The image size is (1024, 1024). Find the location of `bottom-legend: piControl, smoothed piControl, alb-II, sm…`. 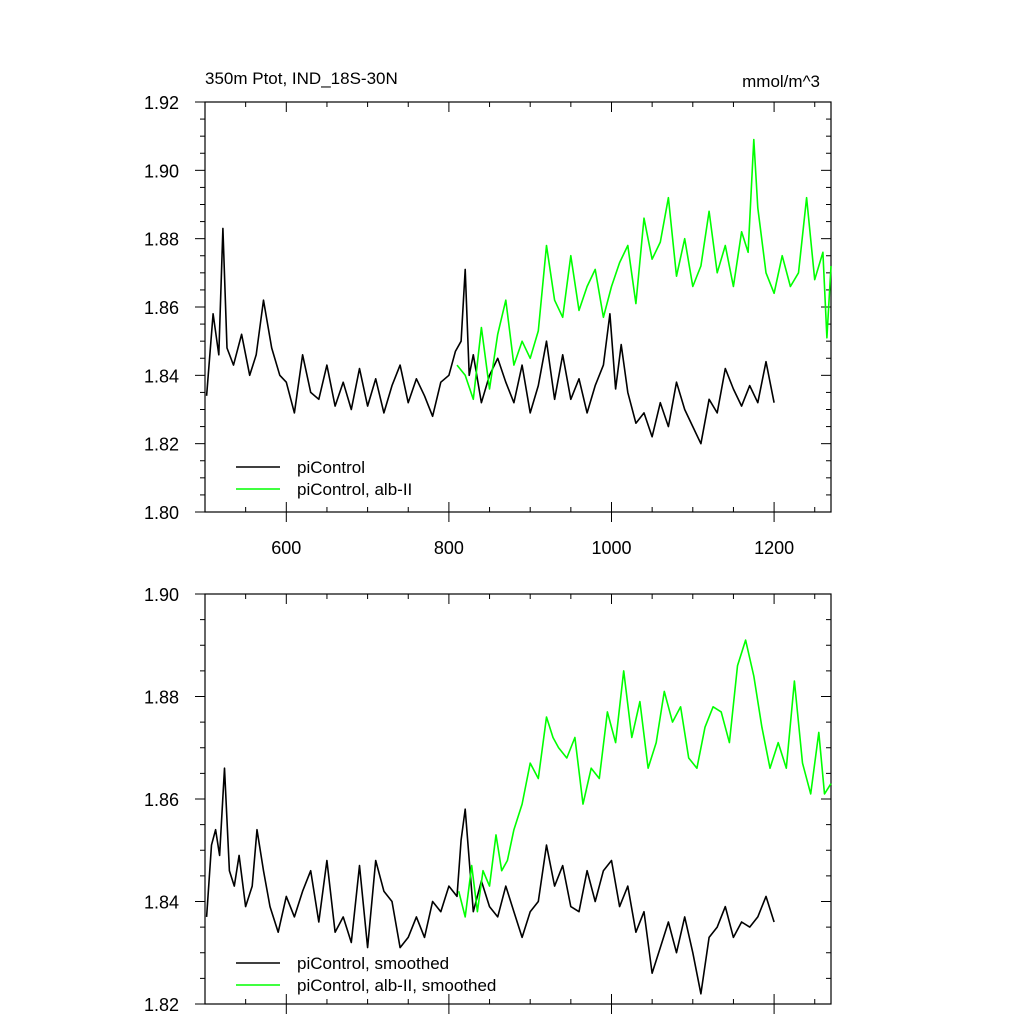

bottom-legend: piControl, smoothed piControl, alb-II, sm… is located at coordinates (366, 974).